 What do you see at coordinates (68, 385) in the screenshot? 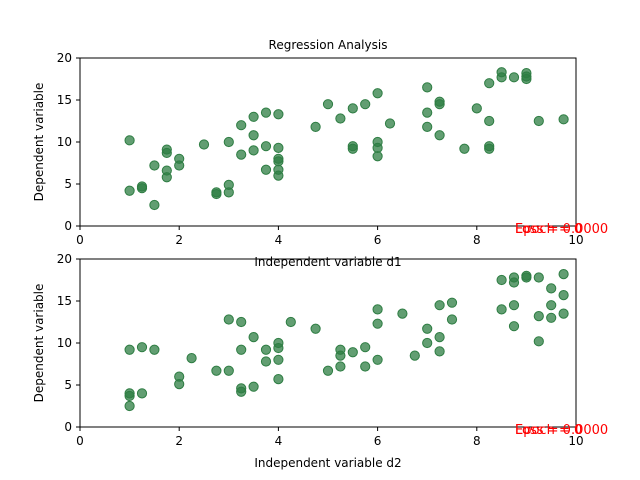
I see `y-tick-label: 5` at bounding box center [68, 385].